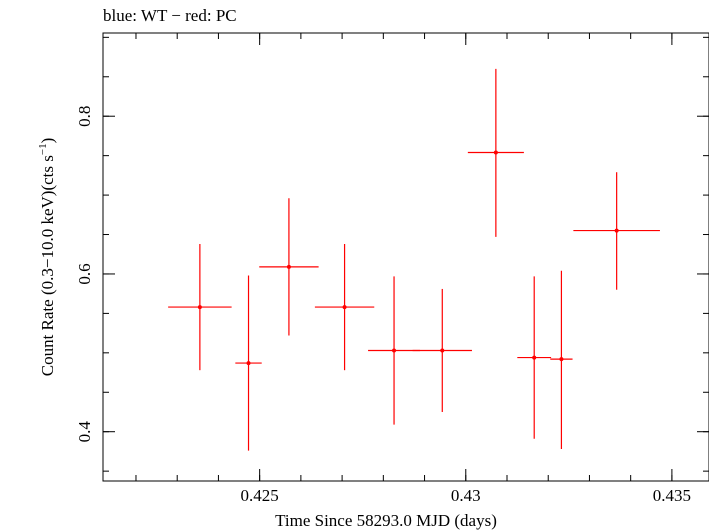 The width and height of the screenshot is (709, 532). Describe the element at coordinates (47, 265) in the screenshot. I see `y-axis-label-main: Count Rate (0.3−10.0 keV)(cts s` at that location.